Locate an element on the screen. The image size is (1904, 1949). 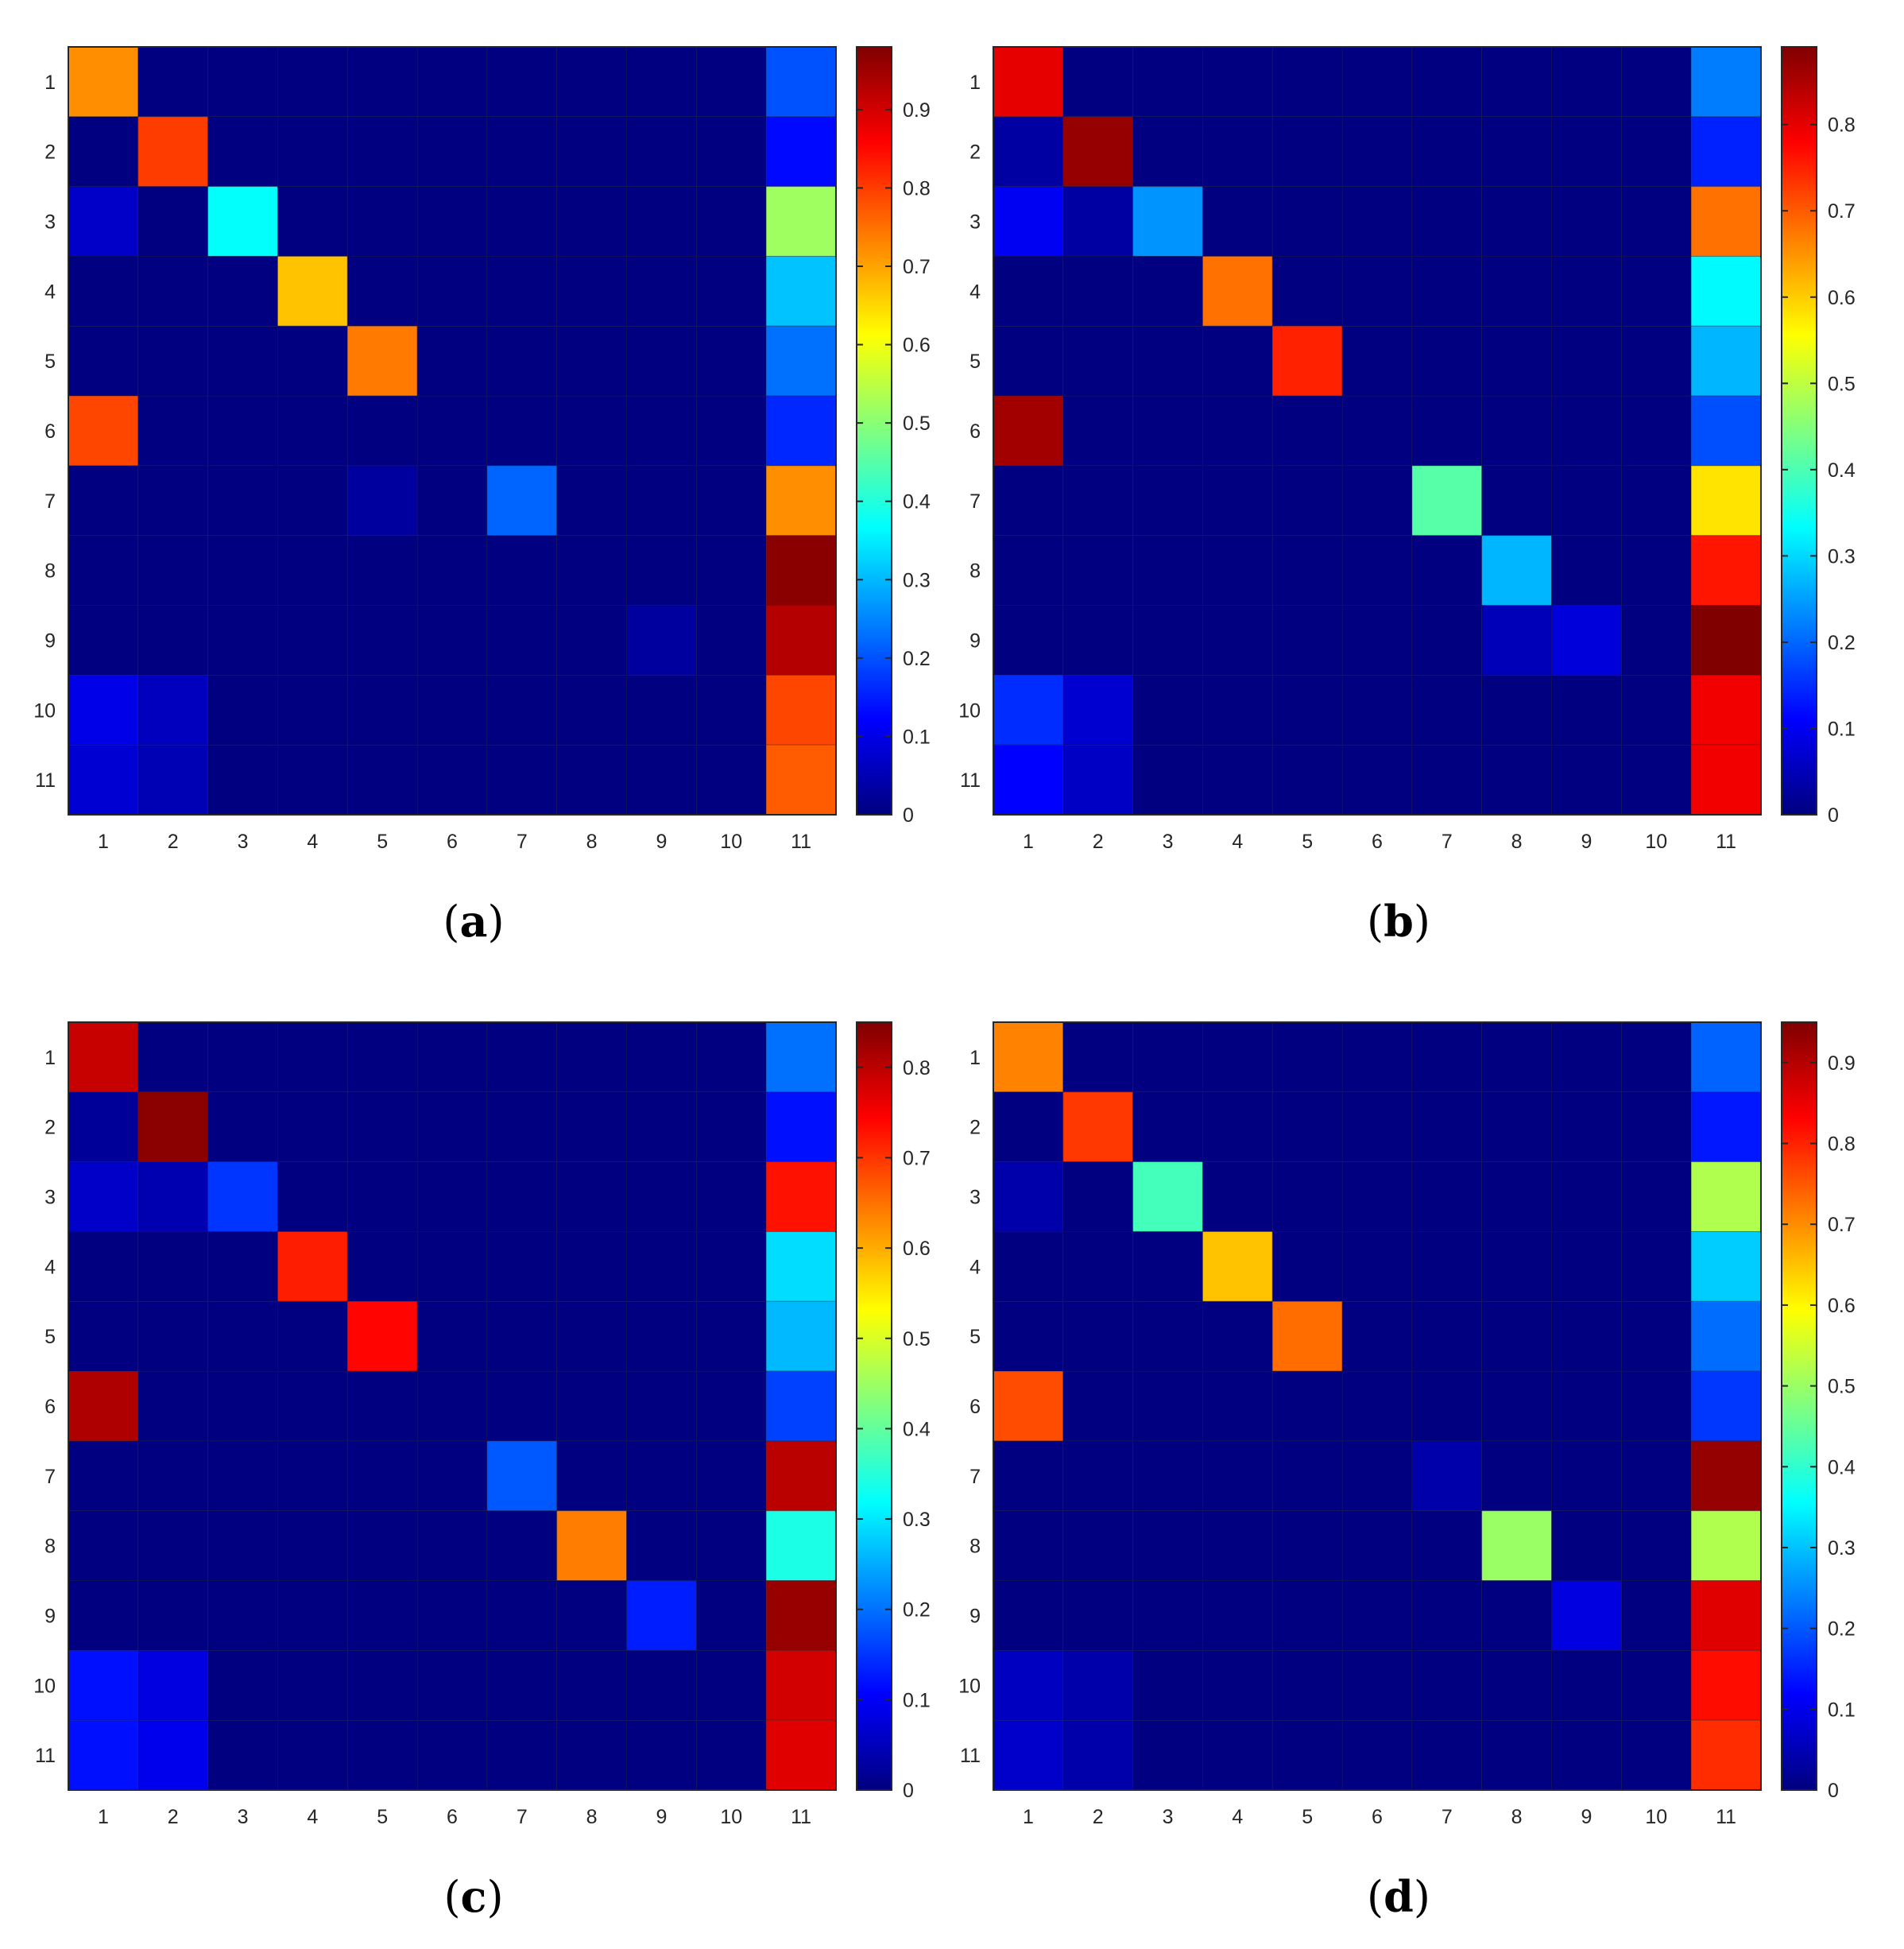
heatmap-cell-r8-c5 is located at coordinates (382, 570).